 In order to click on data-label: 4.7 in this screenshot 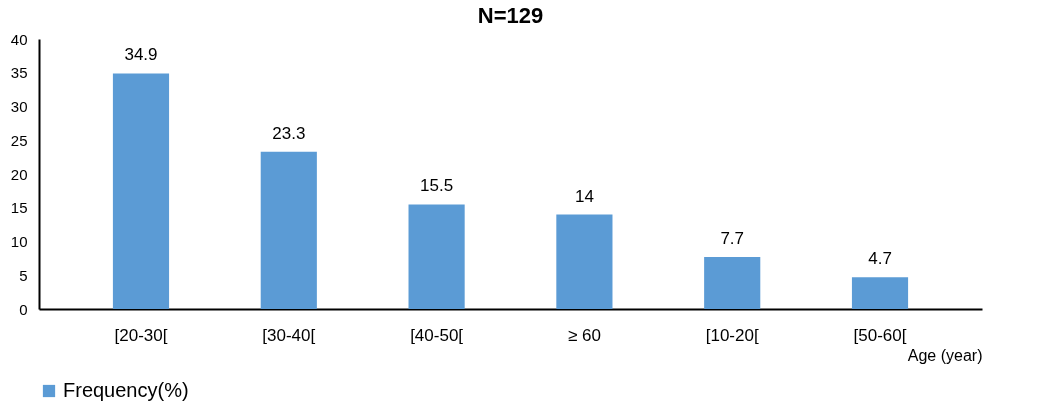, I will do `click(880, 259)`.